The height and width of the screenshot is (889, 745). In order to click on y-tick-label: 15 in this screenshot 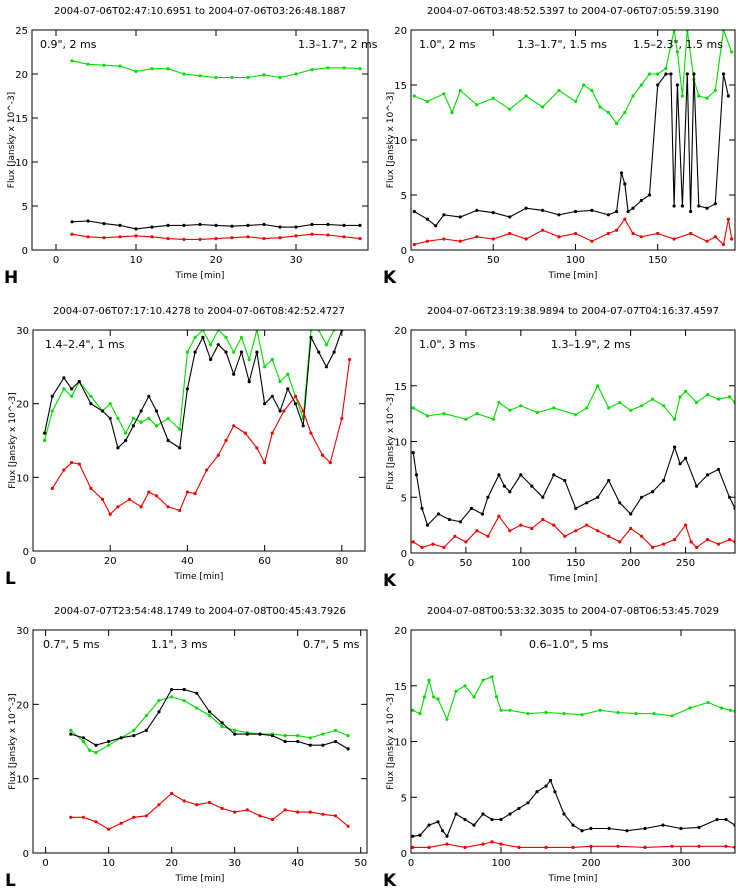, I will do `click(400, 387)`.